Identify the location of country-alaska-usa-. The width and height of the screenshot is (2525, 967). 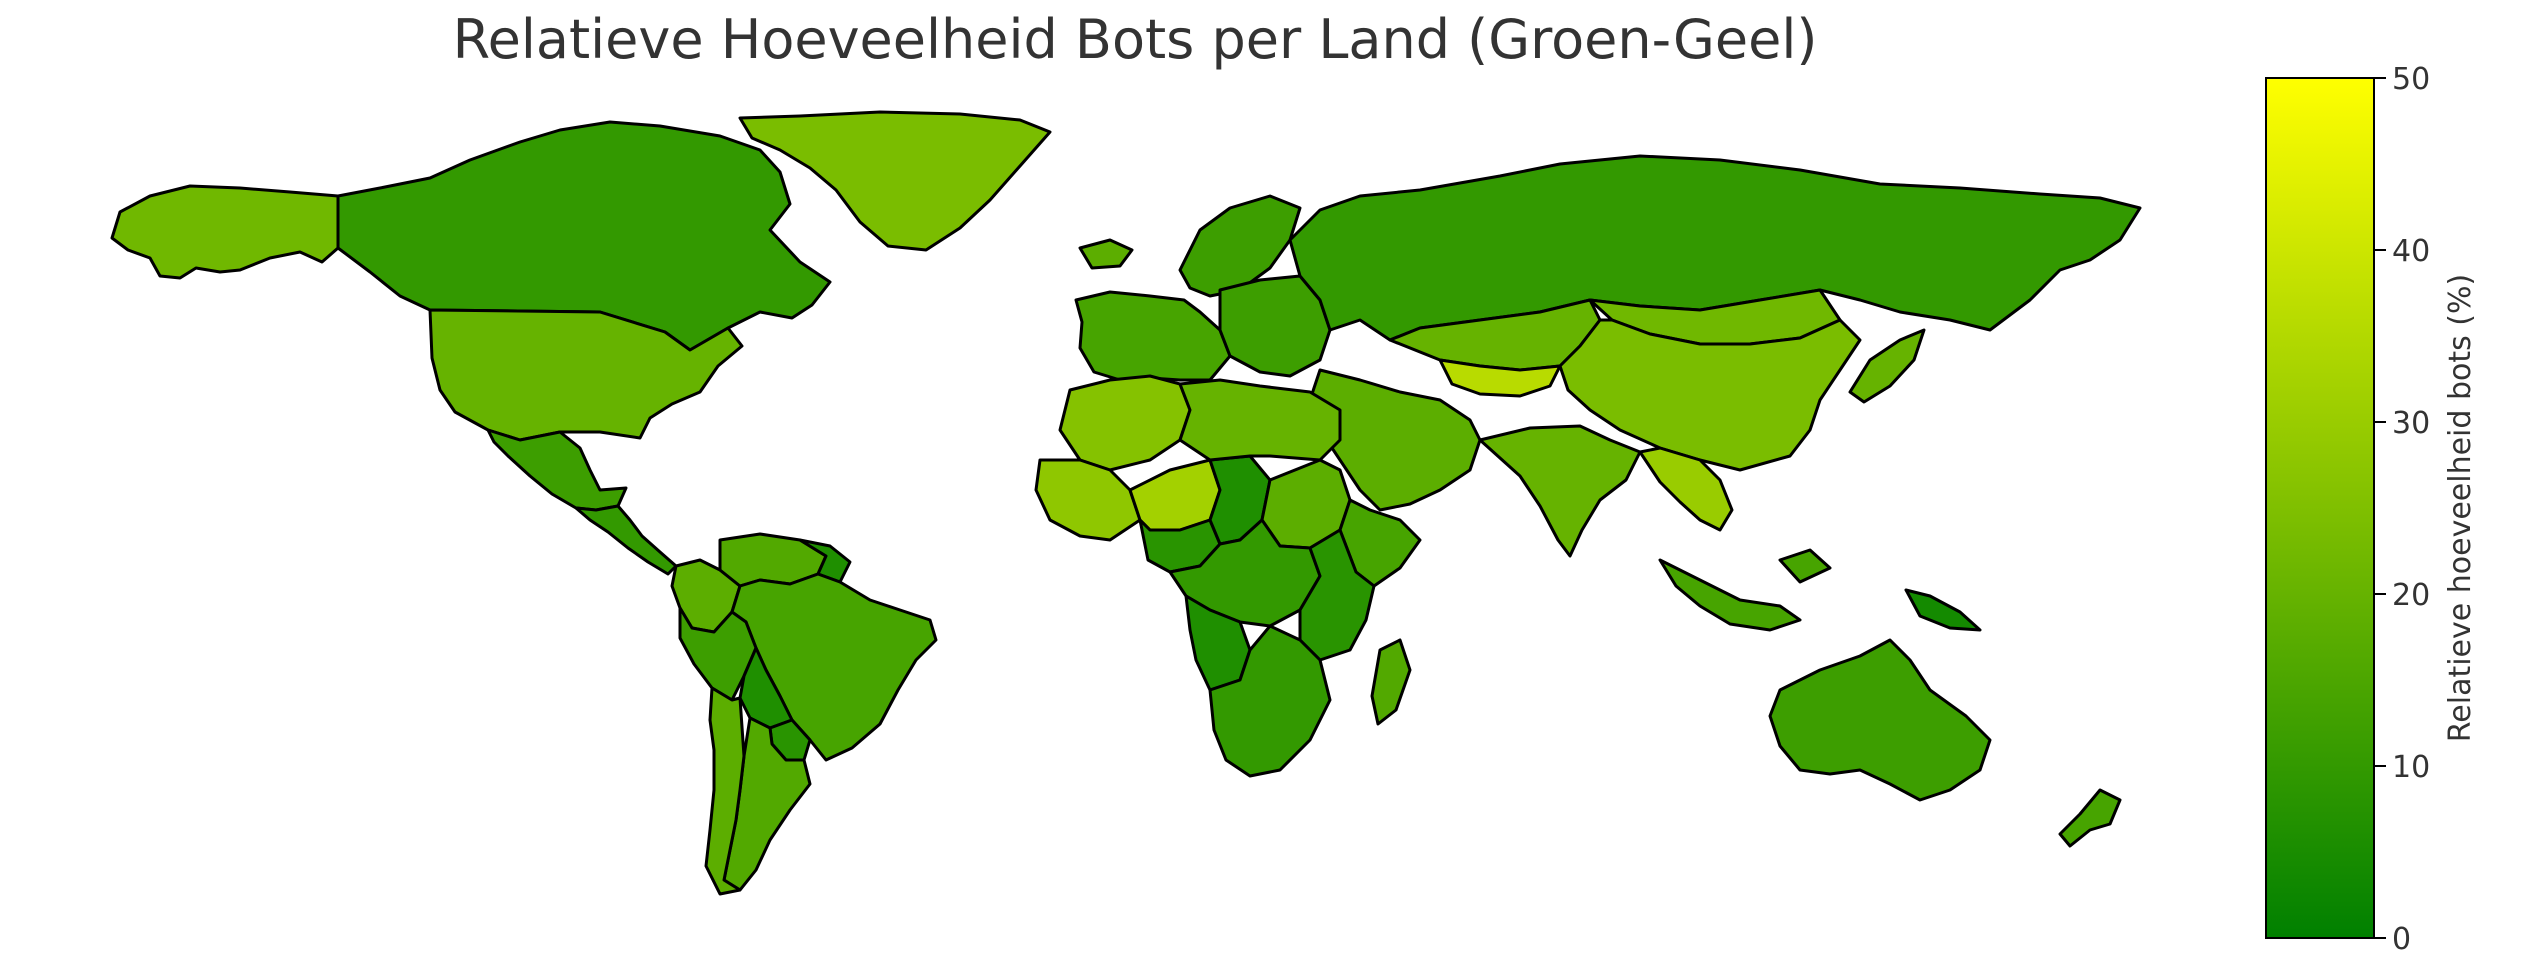
(225, 232).